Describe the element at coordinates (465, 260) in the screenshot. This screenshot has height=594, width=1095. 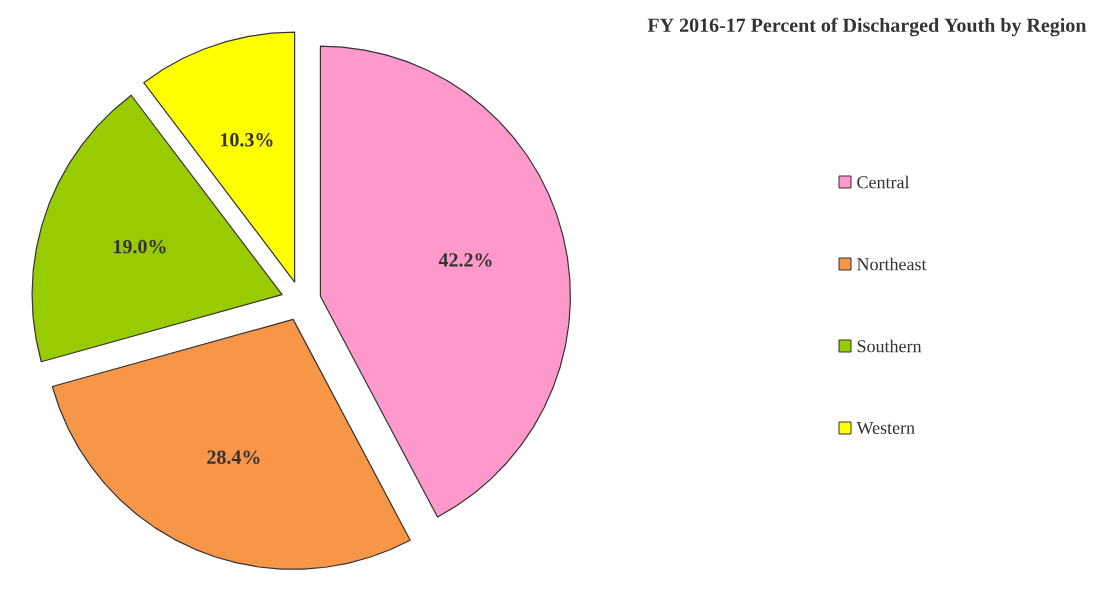
I see `data-label: 42.2%` at that location.